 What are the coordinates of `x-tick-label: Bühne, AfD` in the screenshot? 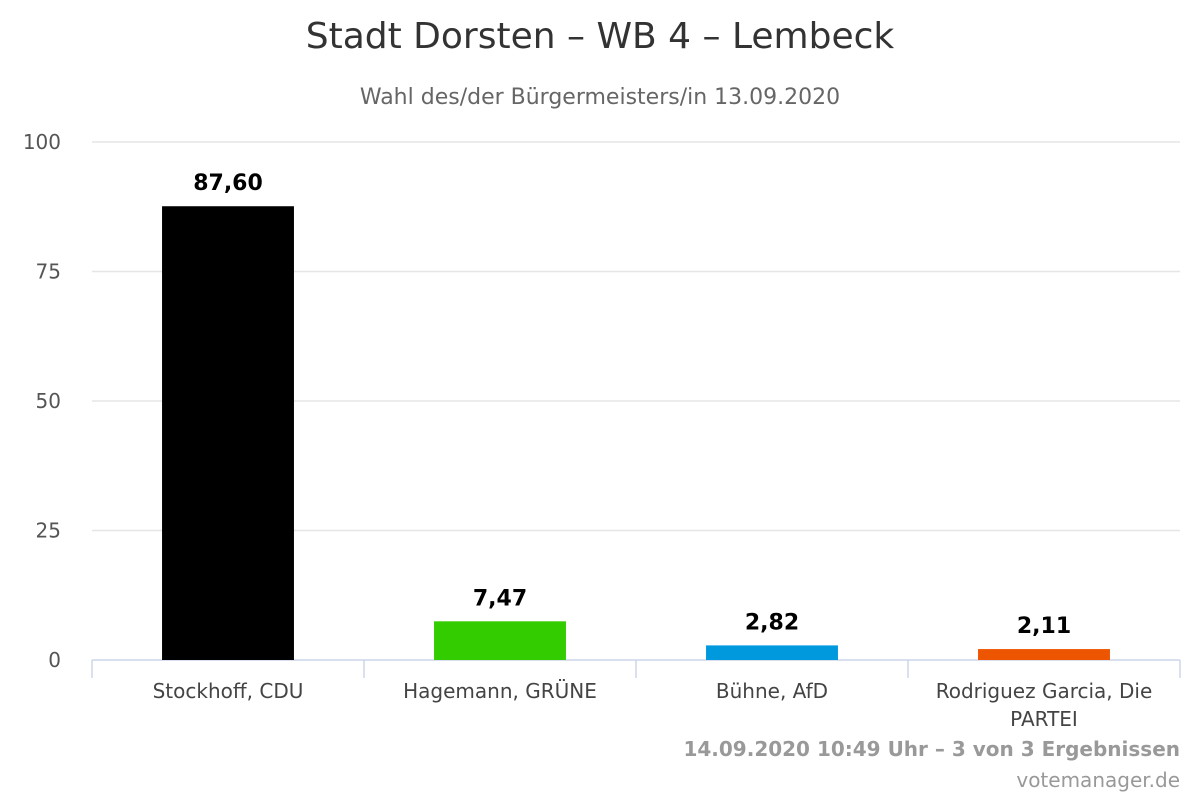 It's located at (772, 691).